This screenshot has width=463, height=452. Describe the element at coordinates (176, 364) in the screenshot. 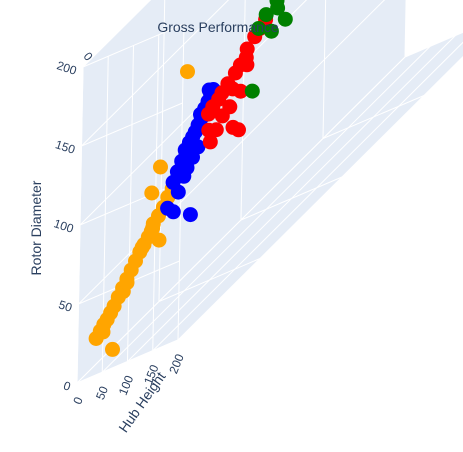

I see `y-tick-label: 200` at that location.